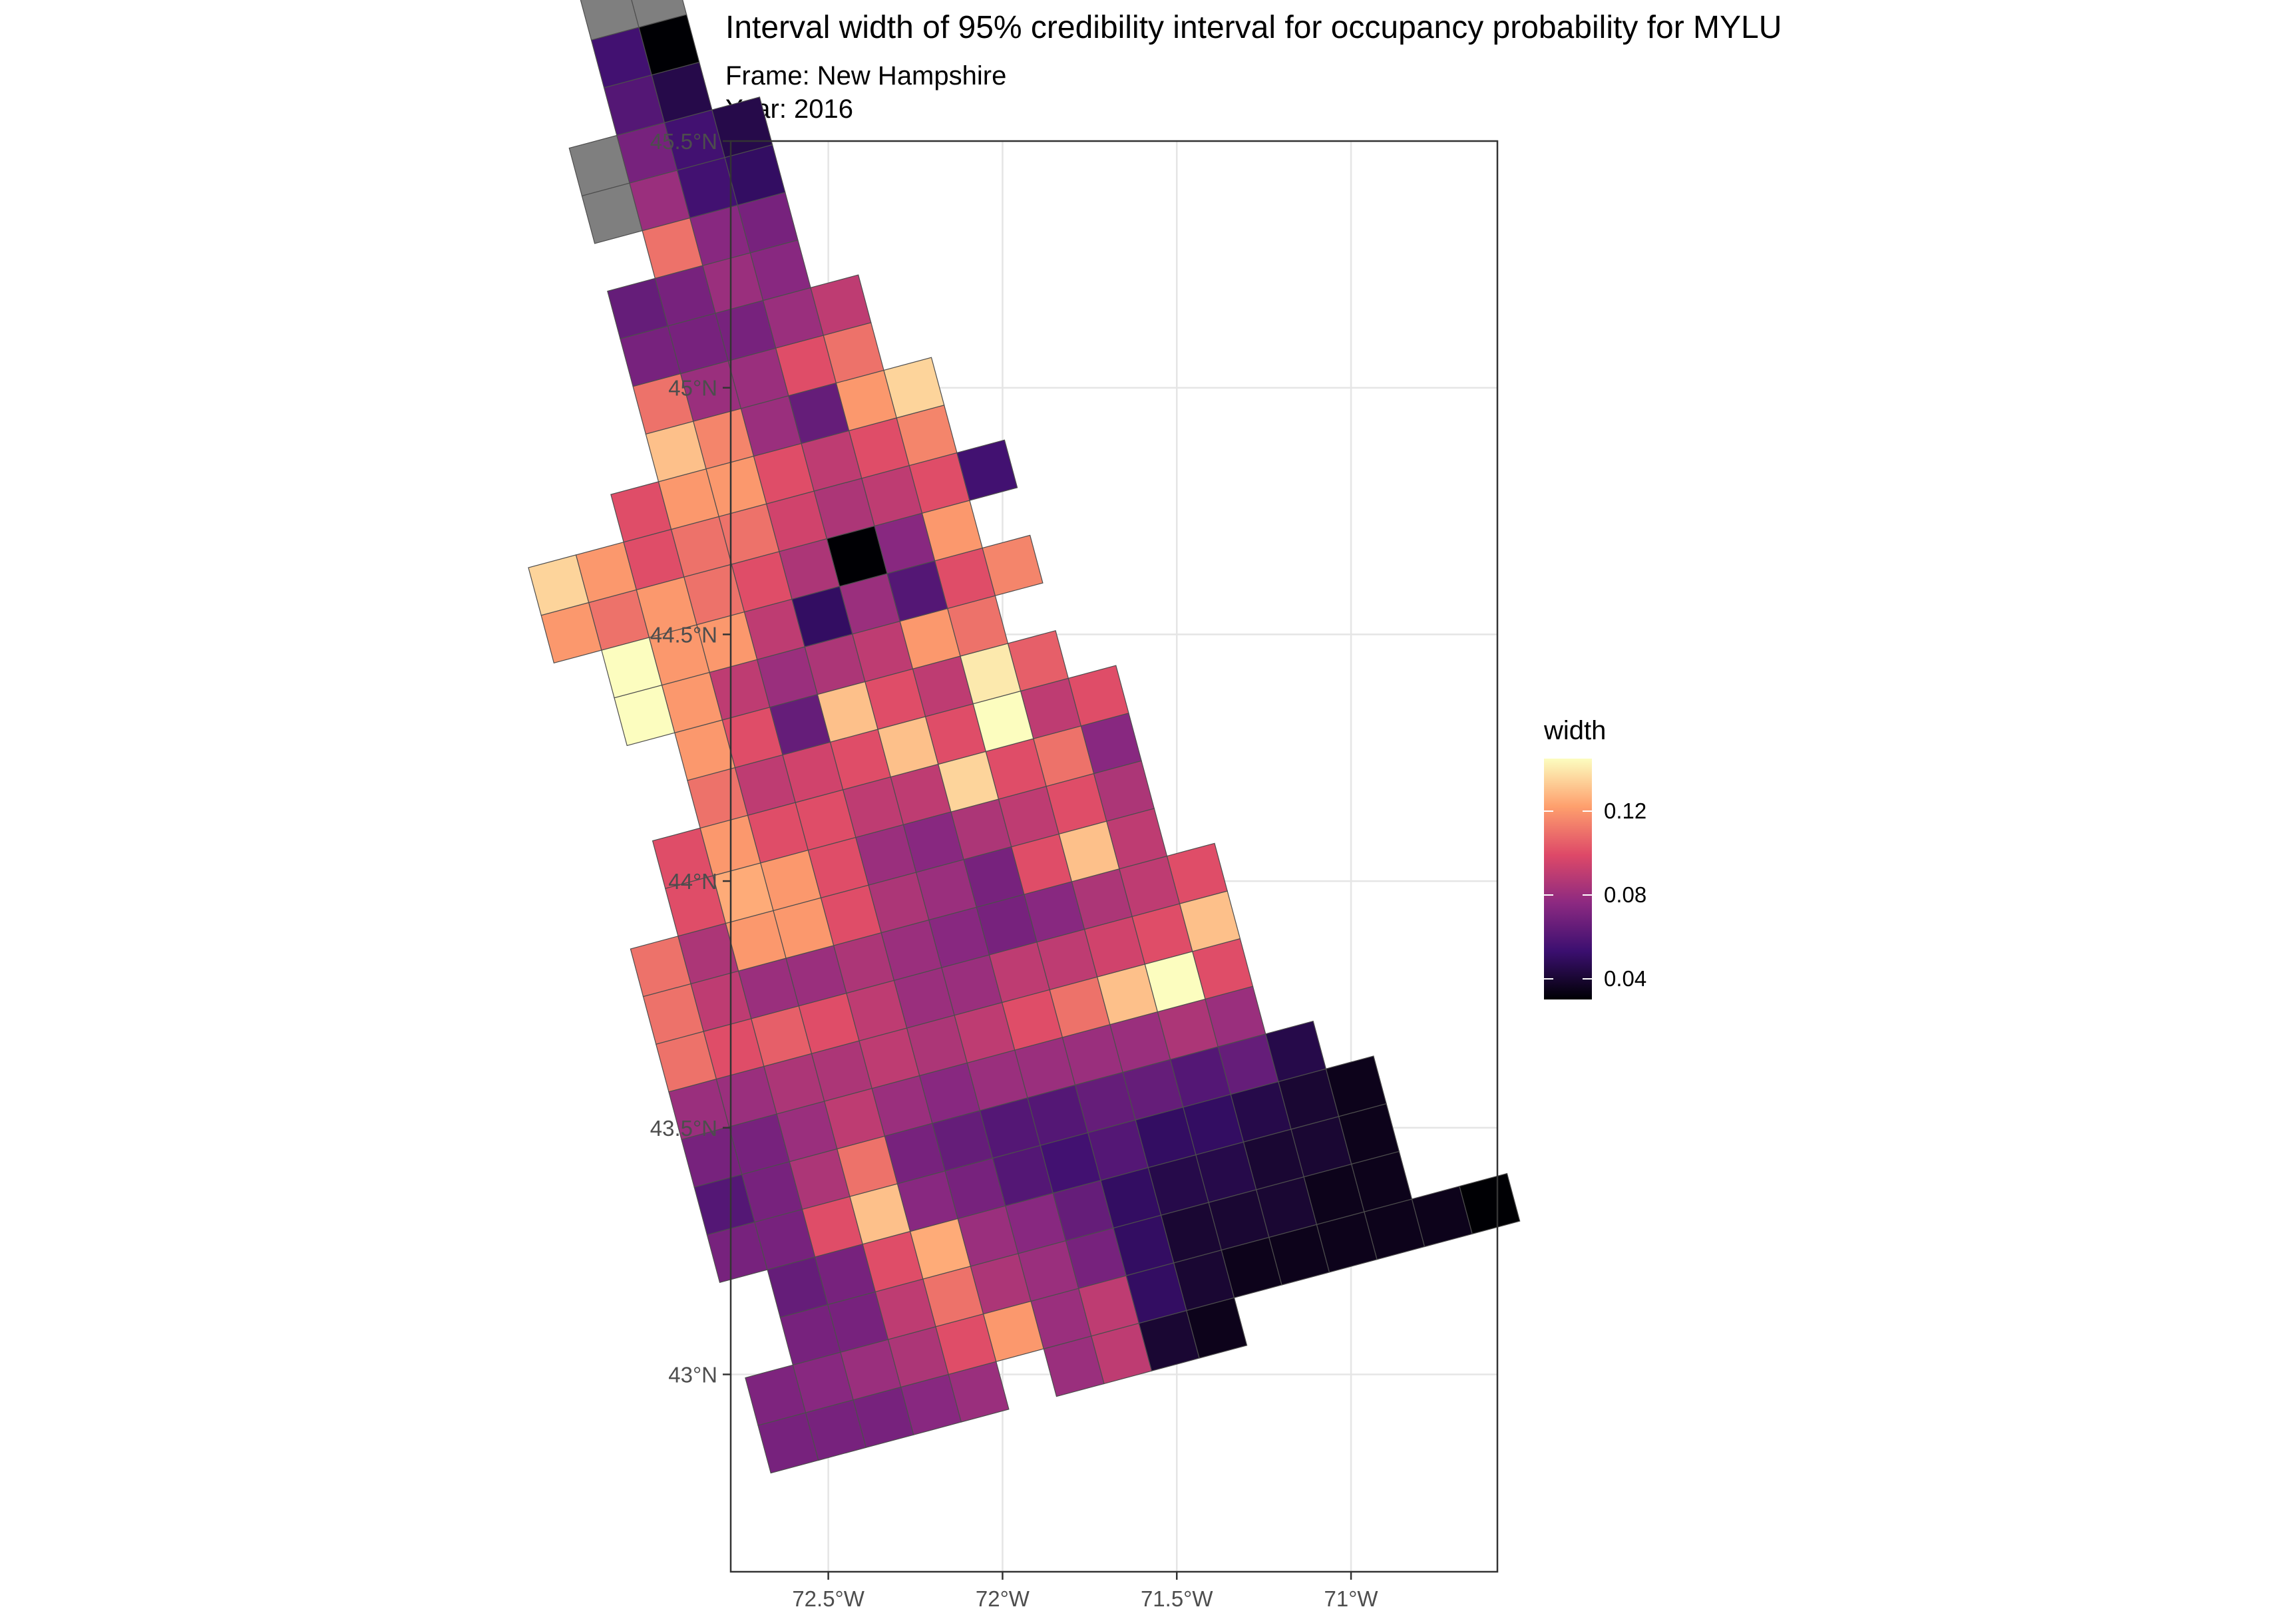 The height and width of the screenshot is (1615, 2296). I want to click on y-tick-label: 44°N, so click(693, 881).